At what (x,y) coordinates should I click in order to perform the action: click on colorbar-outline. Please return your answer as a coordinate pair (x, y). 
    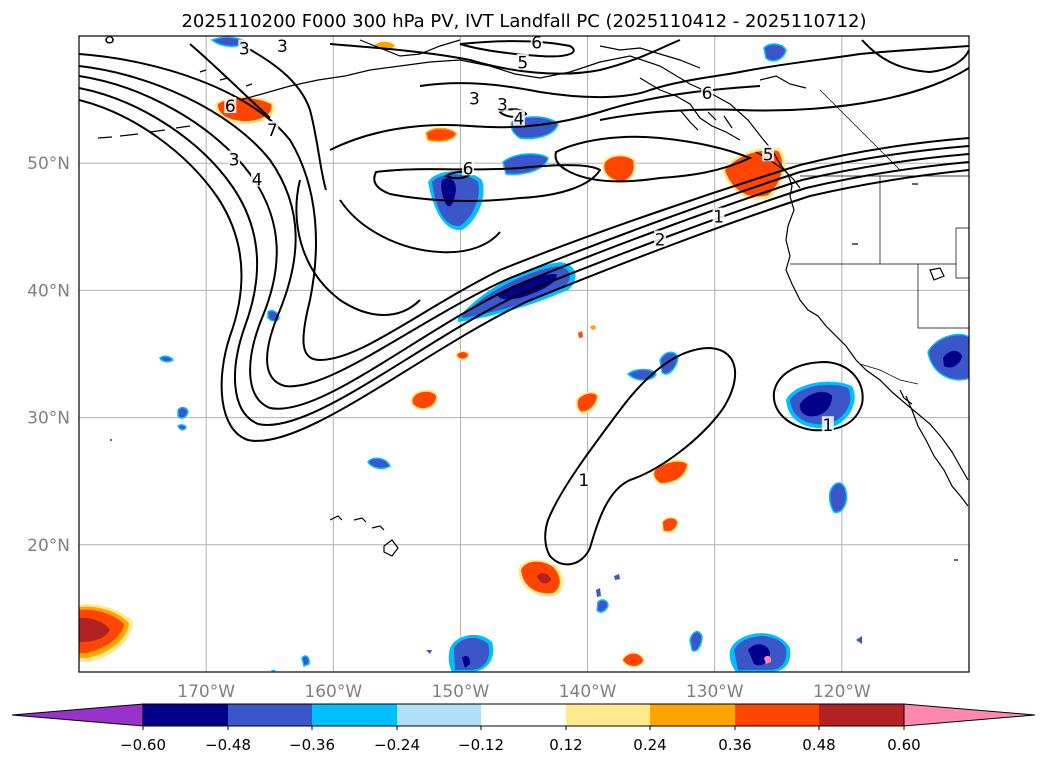
    Looking at the image, I should click on (523, 715).